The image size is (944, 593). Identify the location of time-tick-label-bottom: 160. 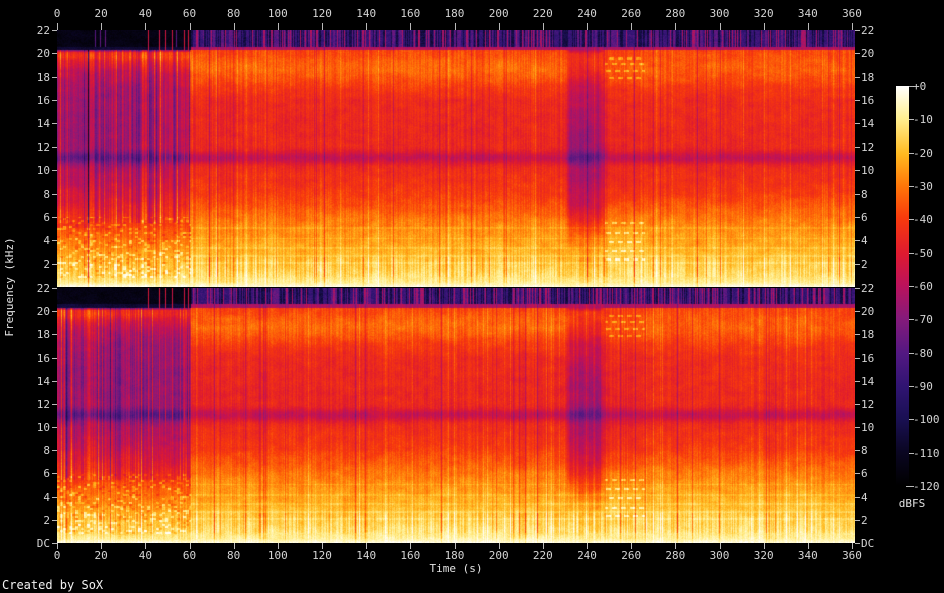
(410, 555).